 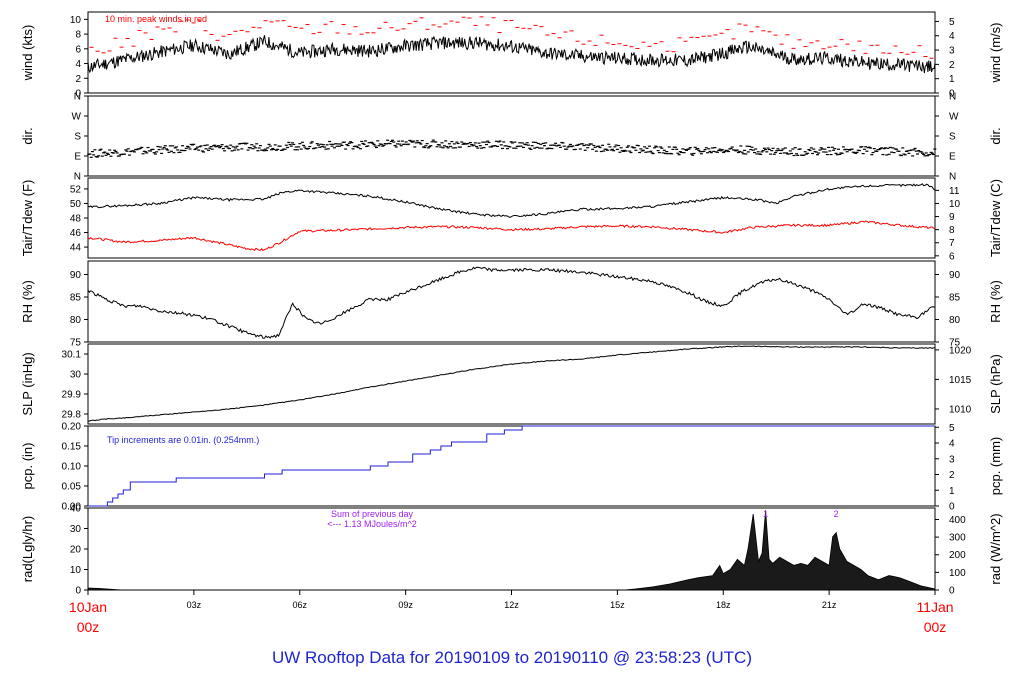 I want to click on right-tick-label-rh: 85, so click(x=955, y=298).